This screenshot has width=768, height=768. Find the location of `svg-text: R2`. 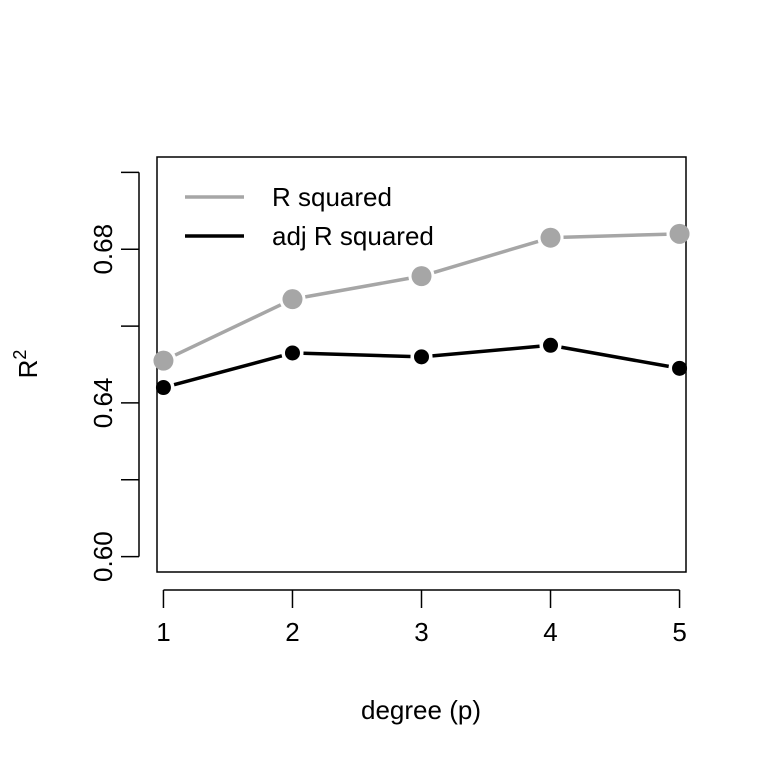

svg-text: R2 is located at coordinates (26, 364).